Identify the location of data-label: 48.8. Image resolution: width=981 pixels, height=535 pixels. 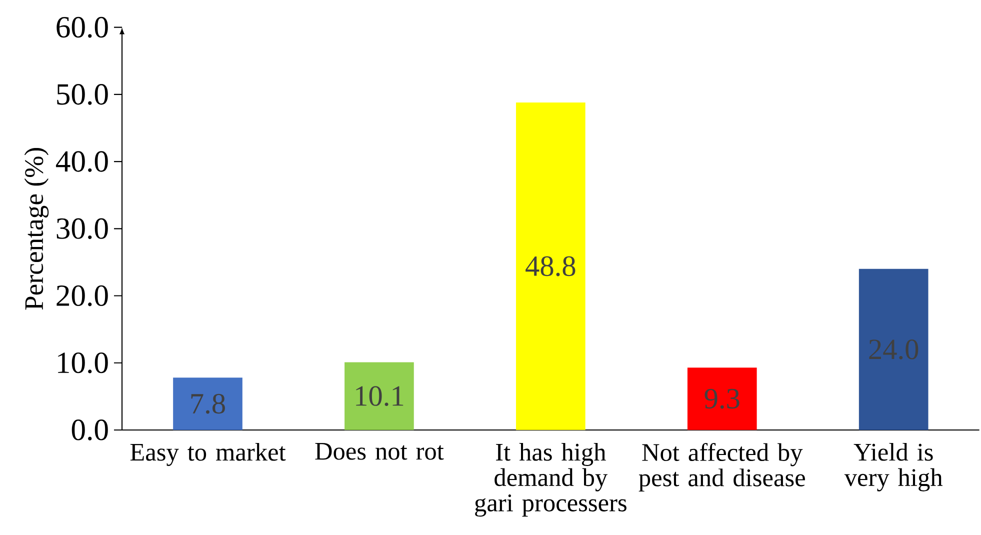
(551, 266).